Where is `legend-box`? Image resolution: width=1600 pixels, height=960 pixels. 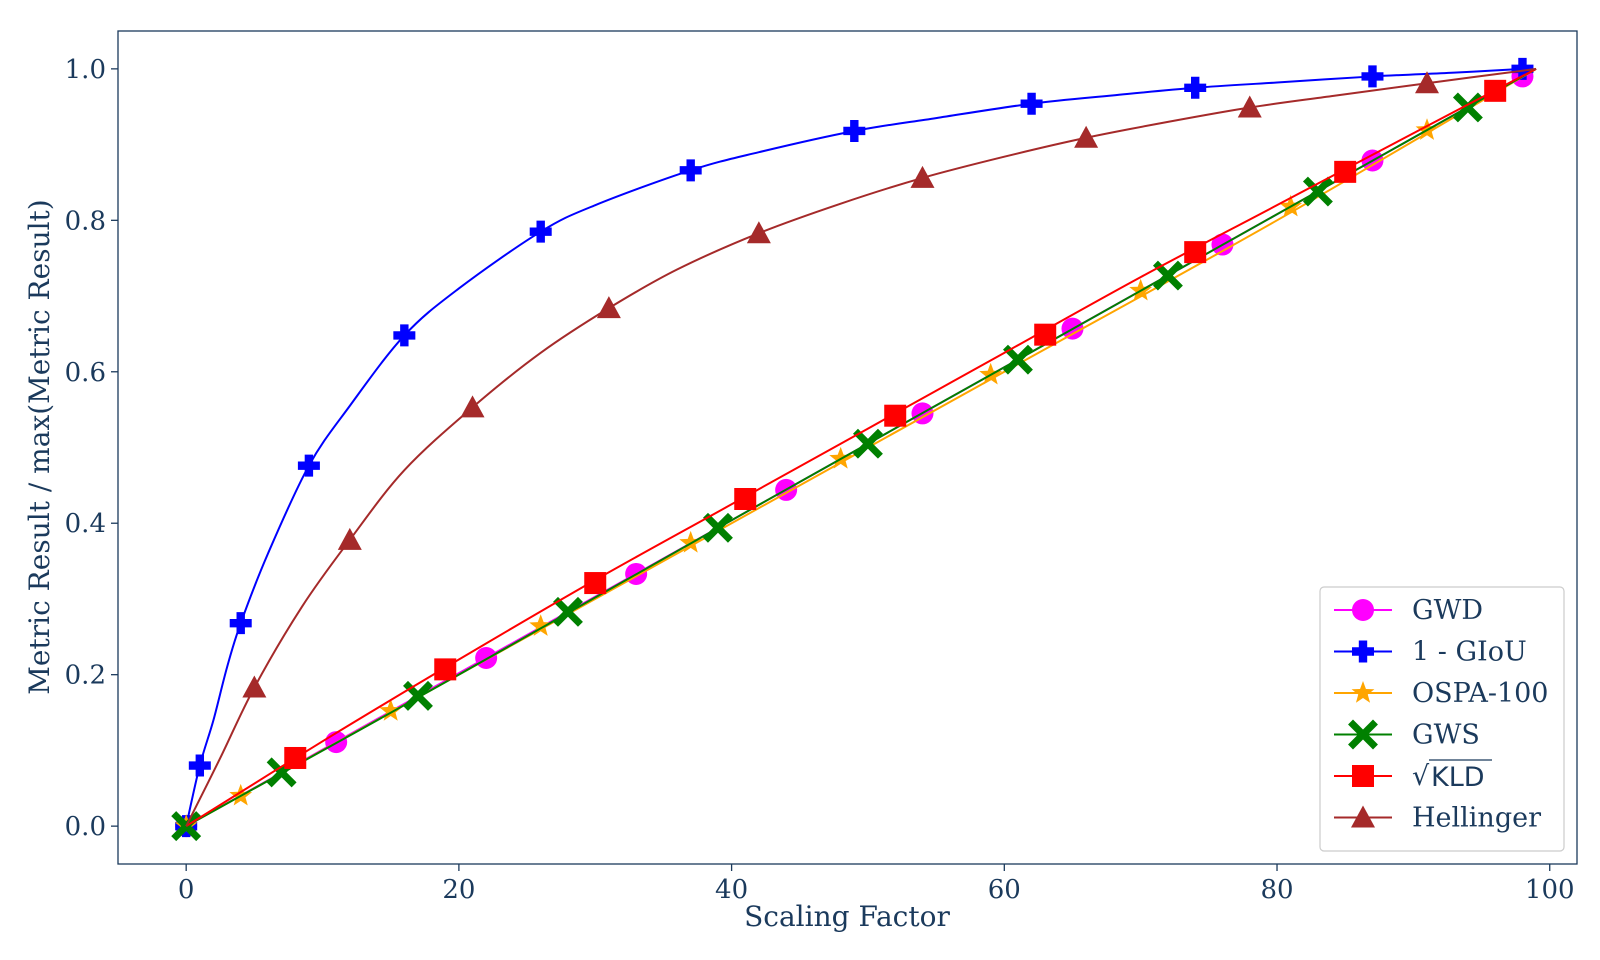
legend-box is located at coordinates (1442, 719).